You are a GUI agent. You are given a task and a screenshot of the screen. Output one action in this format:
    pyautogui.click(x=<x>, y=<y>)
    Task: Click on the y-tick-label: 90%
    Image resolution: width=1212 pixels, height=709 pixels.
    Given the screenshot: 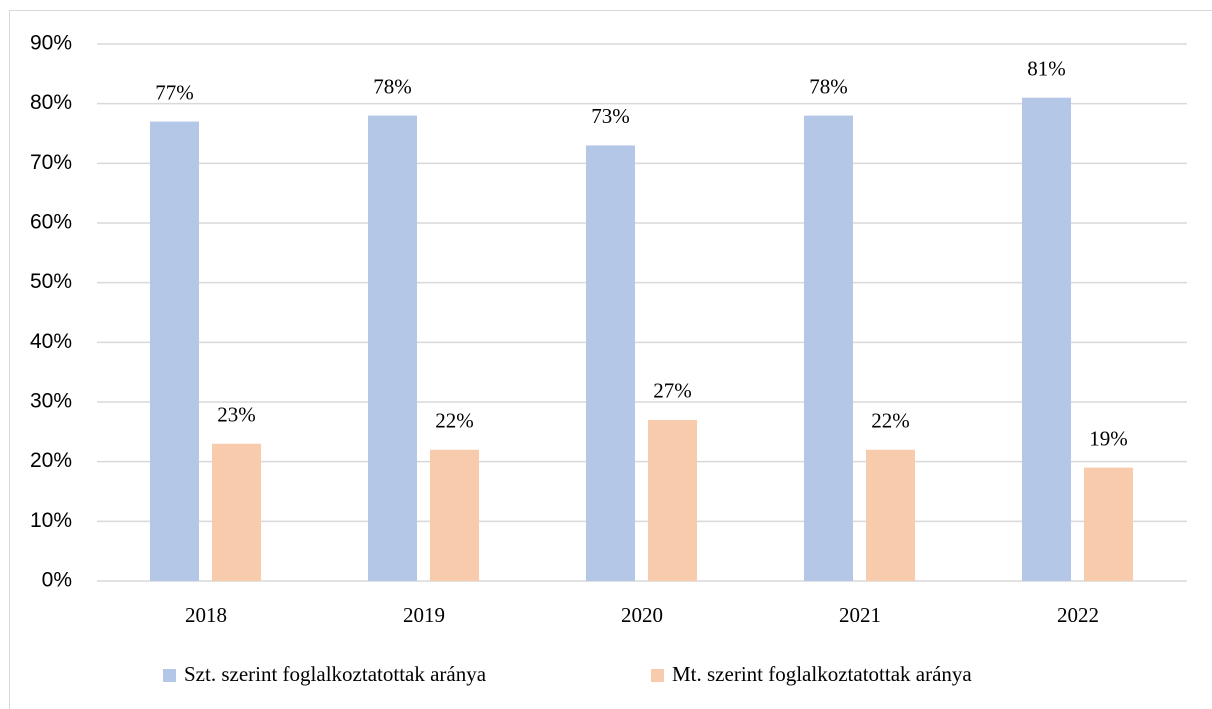 What is the action you would take?
    pyautogui.click(x=51, y=43)
    